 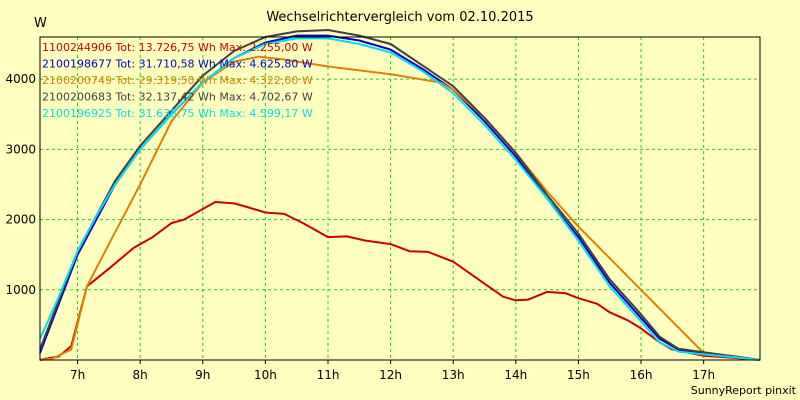 What do you see at coordinates (40, 23) in the screenshot?
I see `y-axis-label: W` at bounding box center [40, 23].